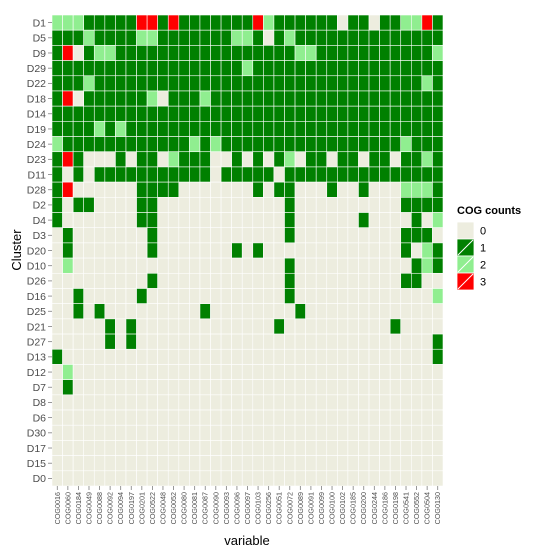 The height and width of the screenshot is (554, 554). I want to click on y-tick-label: D8, so click(40, 403).